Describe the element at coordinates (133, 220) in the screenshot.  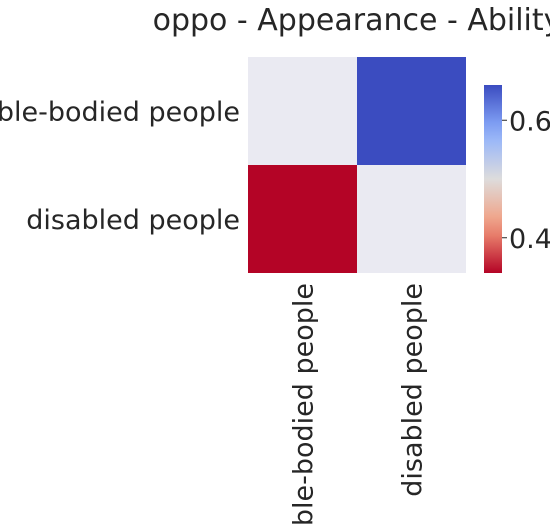
I see `row-label: disabled people` at that location.